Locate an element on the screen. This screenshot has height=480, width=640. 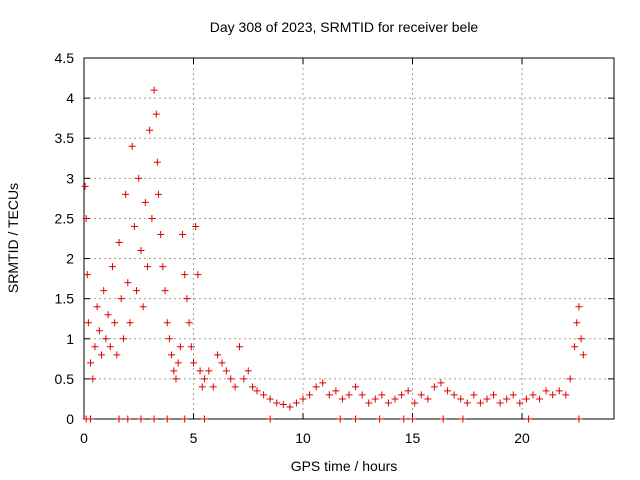
x-tick-label: 15 is located at coordinates (413, 438).